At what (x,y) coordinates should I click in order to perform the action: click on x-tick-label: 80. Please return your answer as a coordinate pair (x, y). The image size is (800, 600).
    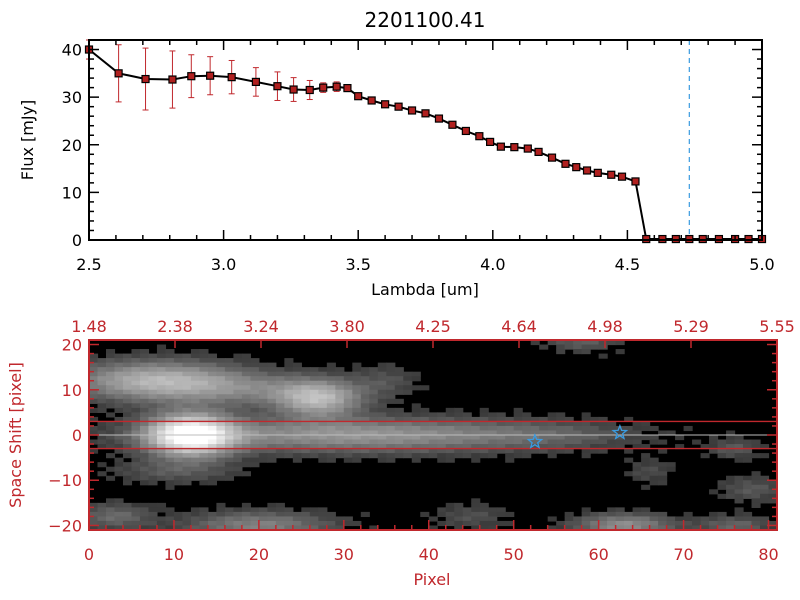
    Looking at the image, I should click on (768, 554).